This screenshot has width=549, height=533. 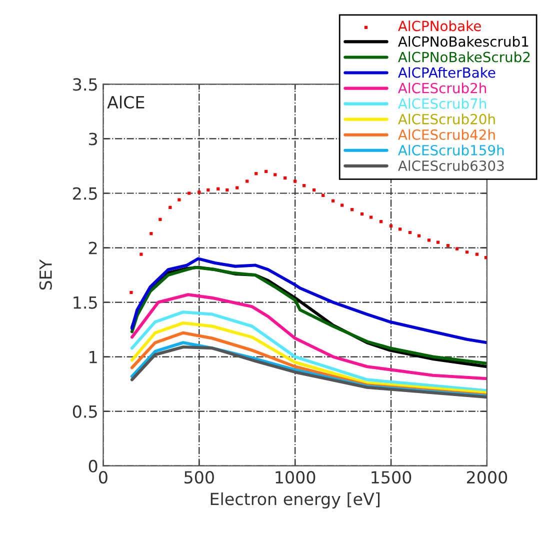 What do you see at coordinates (92, 248) in the screenshot?
I see `y-tick-label: 2` at bounding box center [92, 248].